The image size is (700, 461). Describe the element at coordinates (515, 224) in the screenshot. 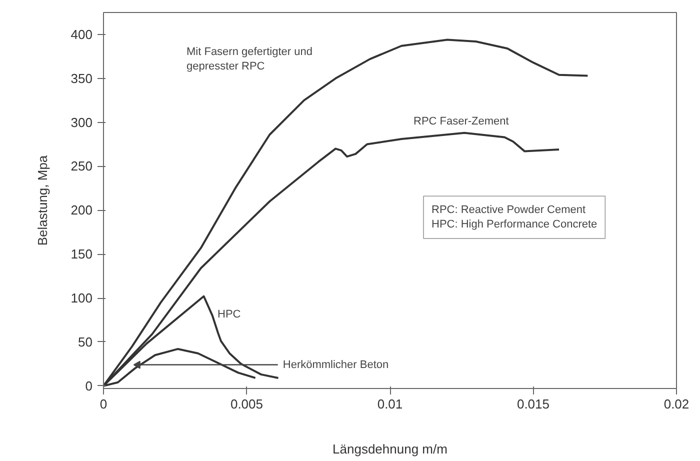

I see `annotation: HPC: High Performance Concrete` at that location.